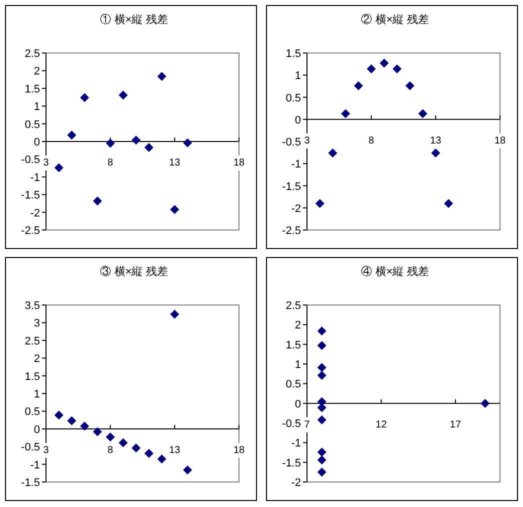 The width and height of the screenshot is (523, 507). Describe the element at coordinates (395, 271) in the screenshot. I see `chart-title: ④ 横×縦 残差` at that location.